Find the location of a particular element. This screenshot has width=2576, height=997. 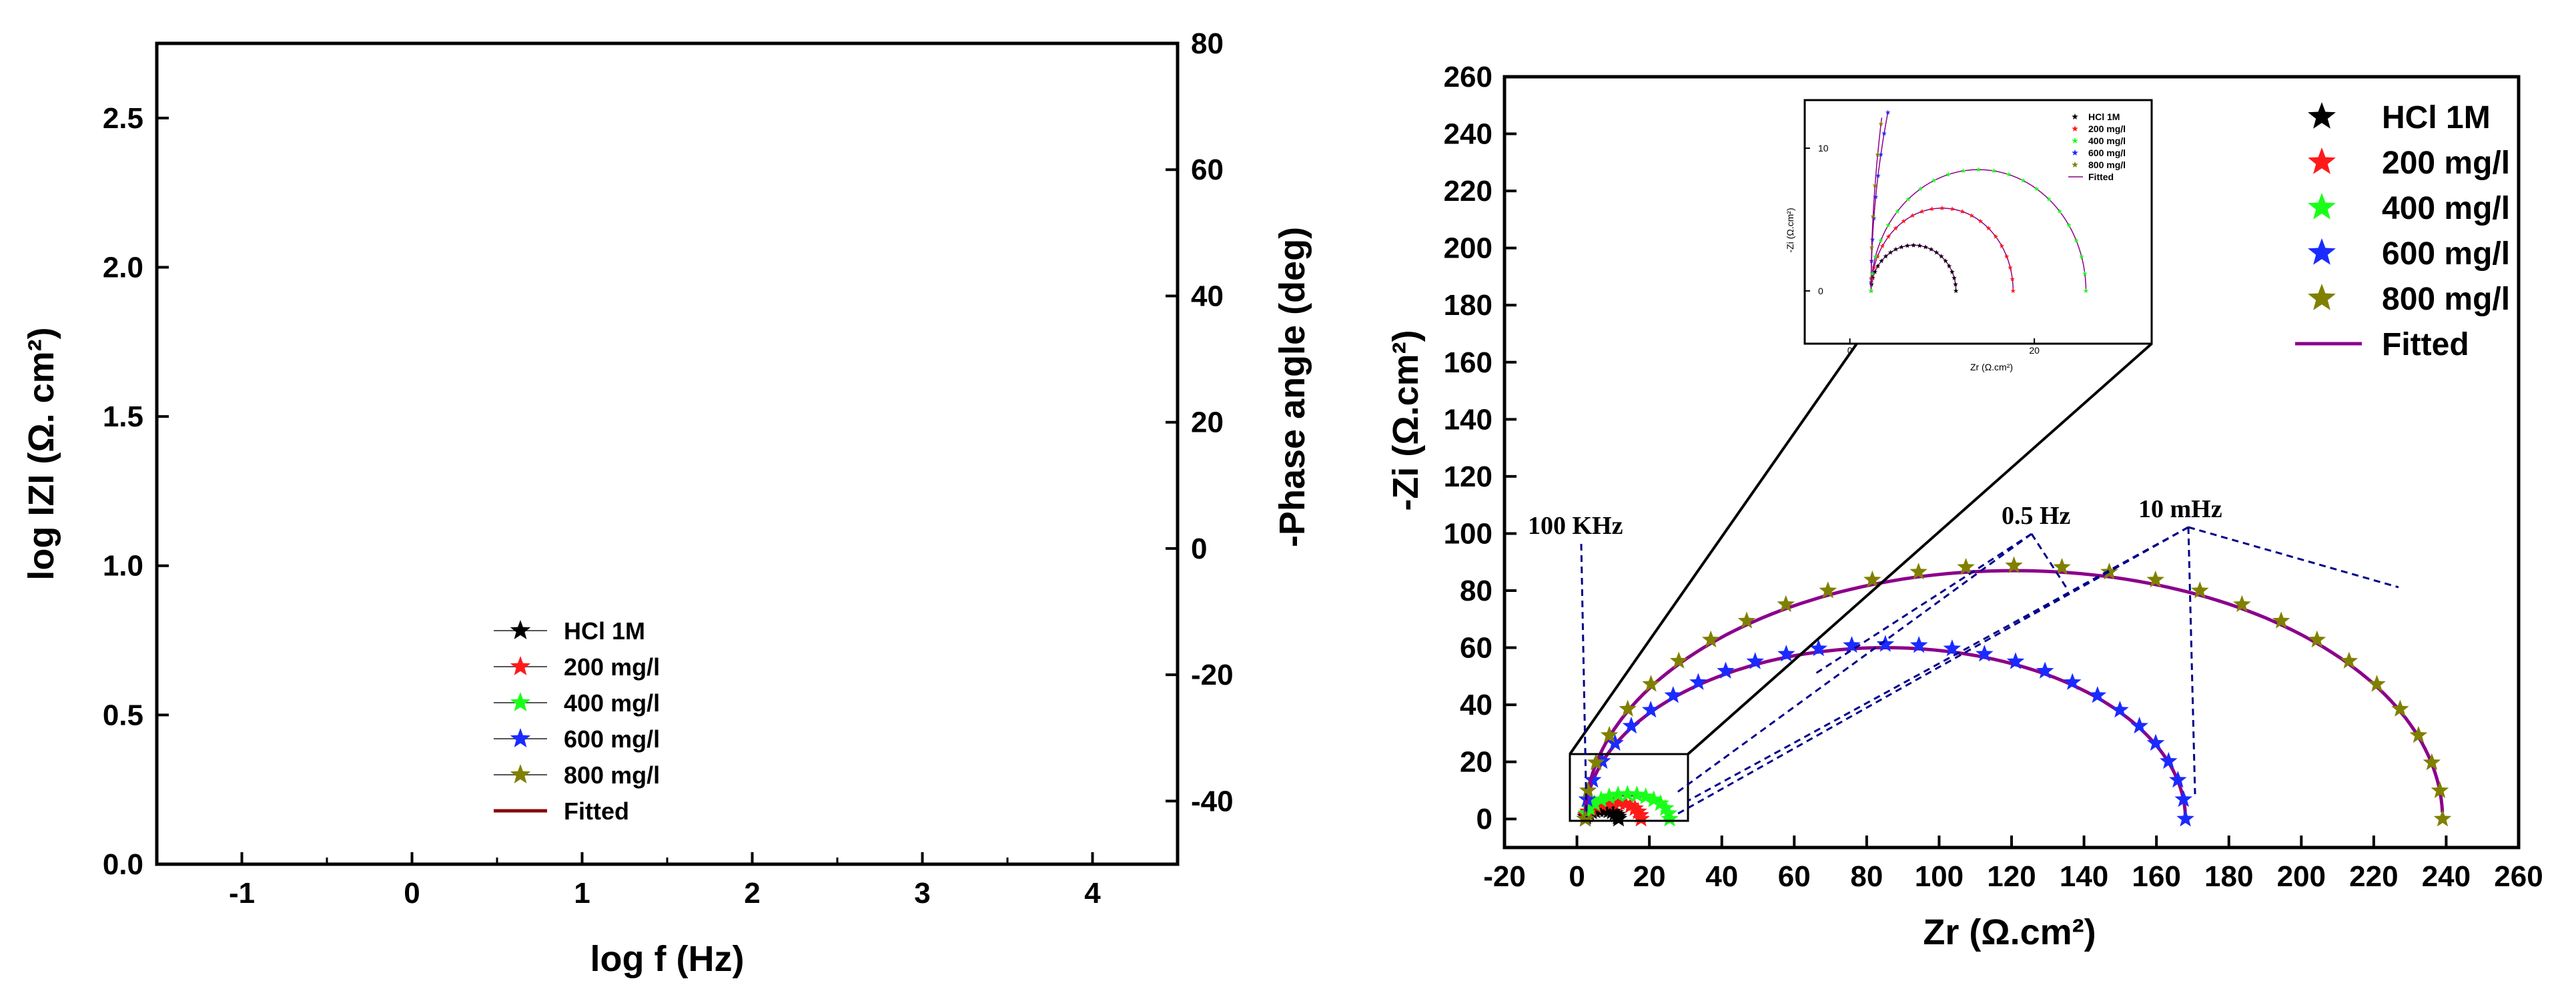

annotation-leaders is located at coordinates (1989, 672).